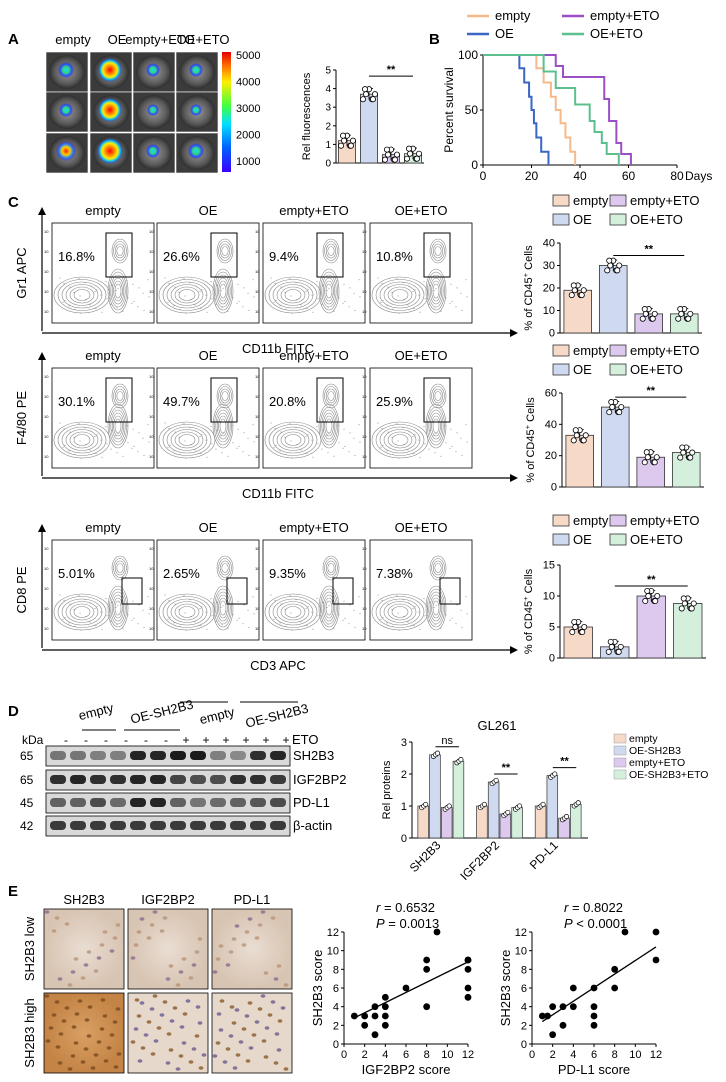 This screenshot has height=1082, width=726. I want to click on gate-percentage: 26.6%, so click(181, 256).